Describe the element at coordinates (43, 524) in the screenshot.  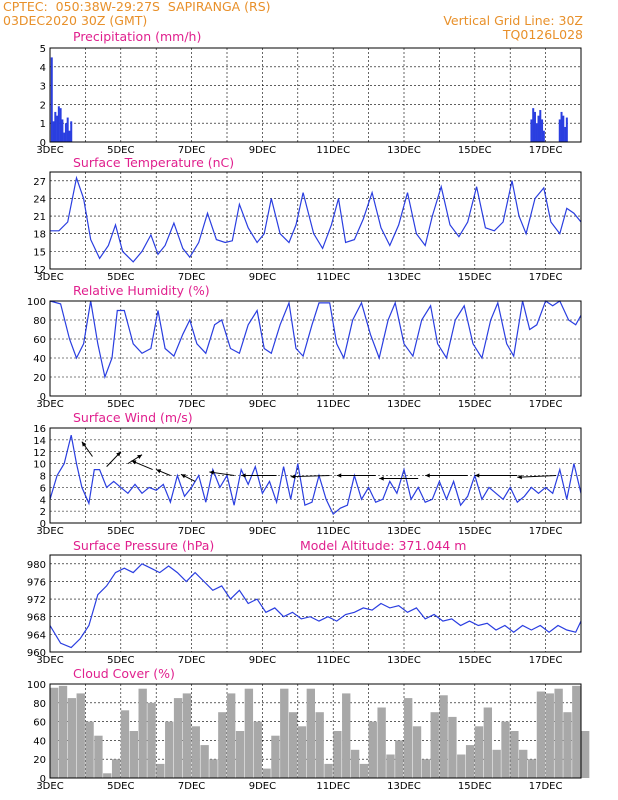
I see `y-tick-label: 0` at that location.